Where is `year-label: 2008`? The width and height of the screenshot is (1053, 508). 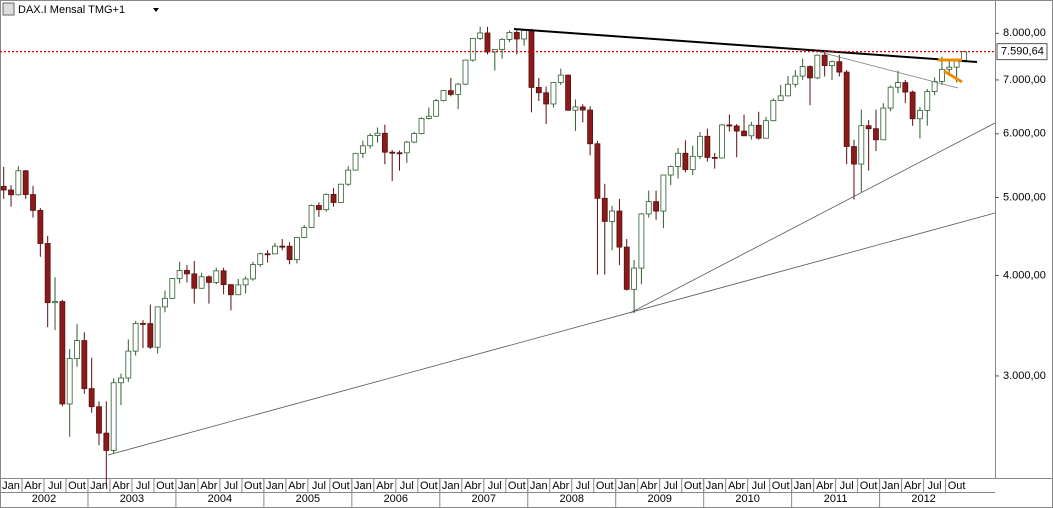
year-label: 2008 is located at coordinates (571, 499).